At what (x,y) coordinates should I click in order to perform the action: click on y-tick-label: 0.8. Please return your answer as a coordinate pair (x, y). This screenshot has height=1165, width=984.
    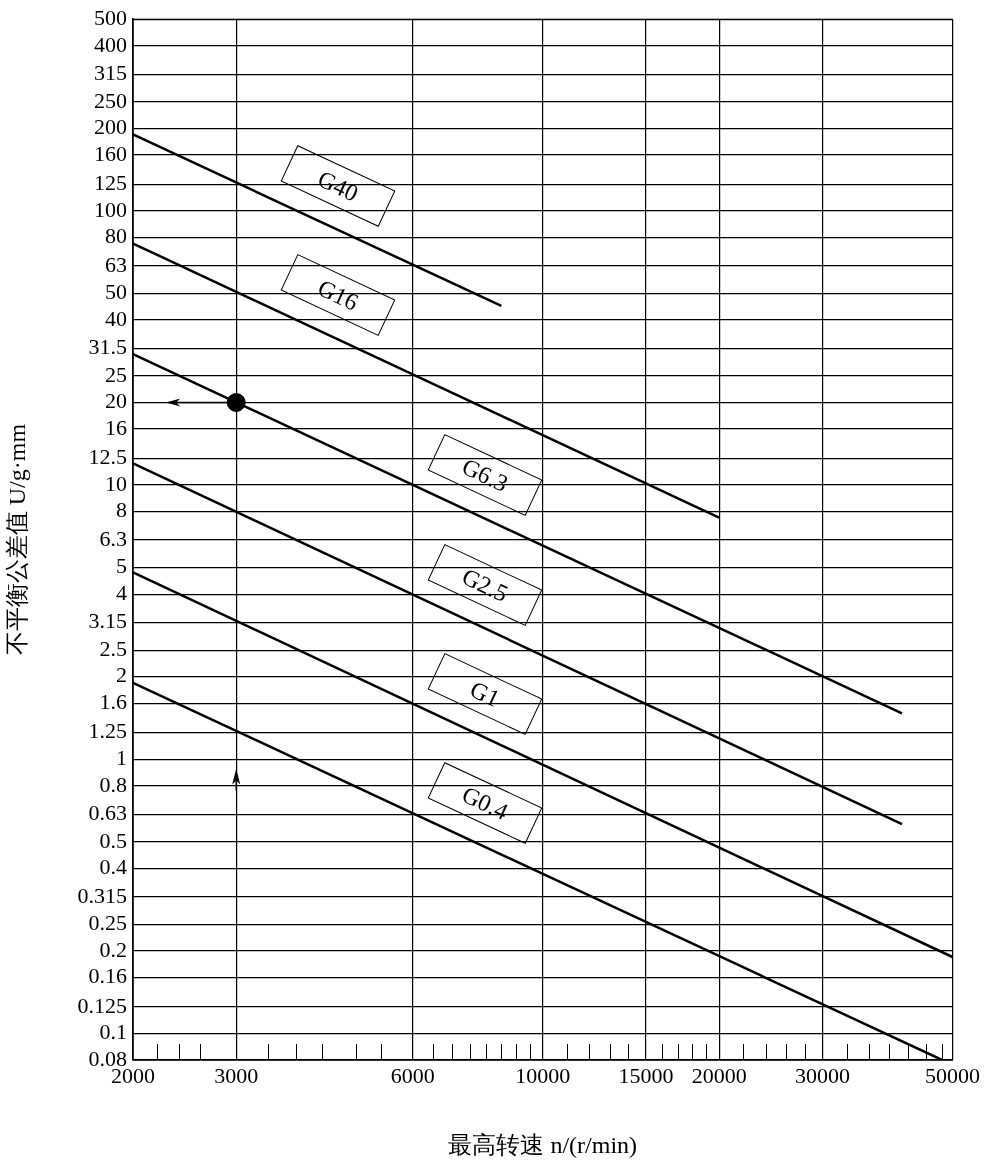
    Looking at the image, I should click on (113, 784).